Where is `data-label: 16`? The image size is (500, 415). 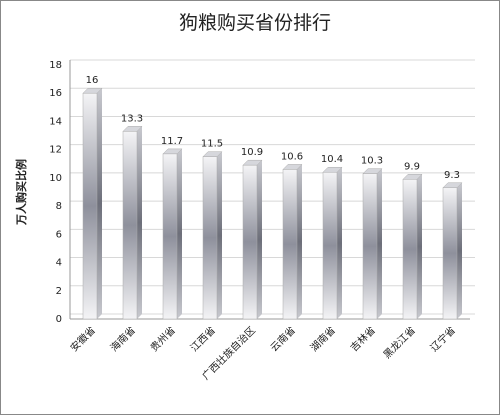
data-label: 16 is located at coordinates (92, 80).